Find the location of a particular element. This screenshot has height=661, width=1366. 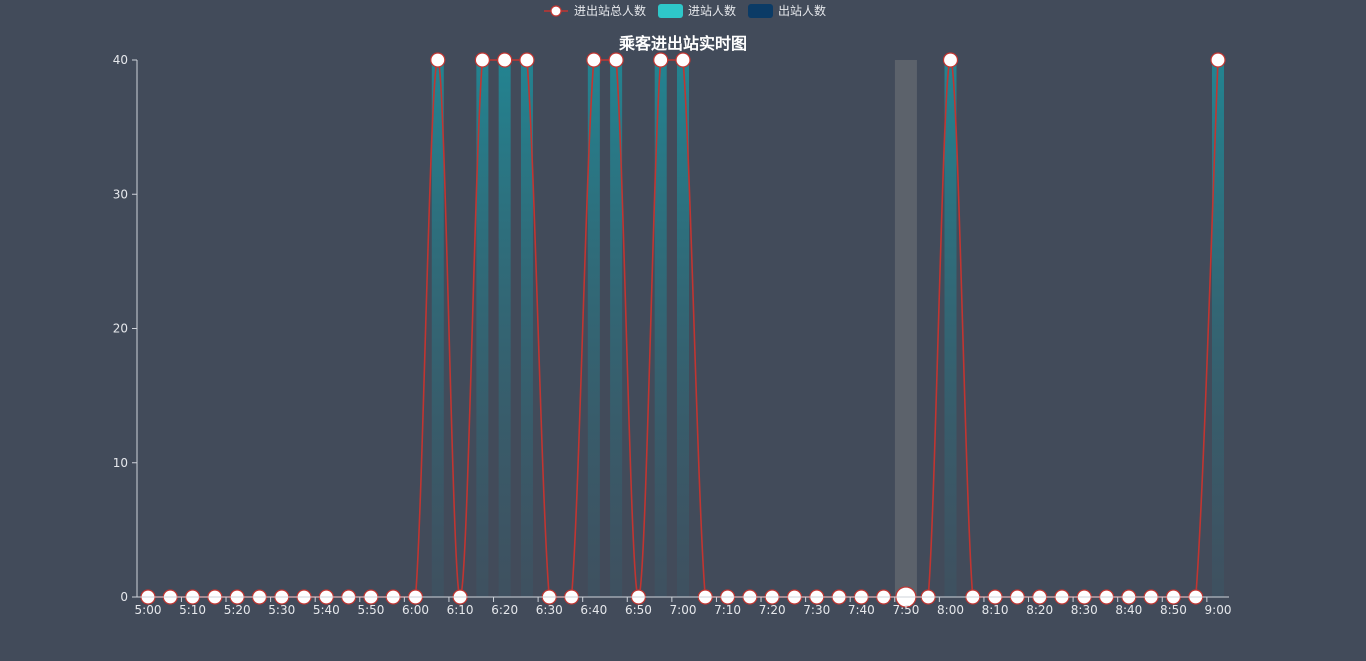

x-tick-label: 6:40 is located at coordinates (593, 610).